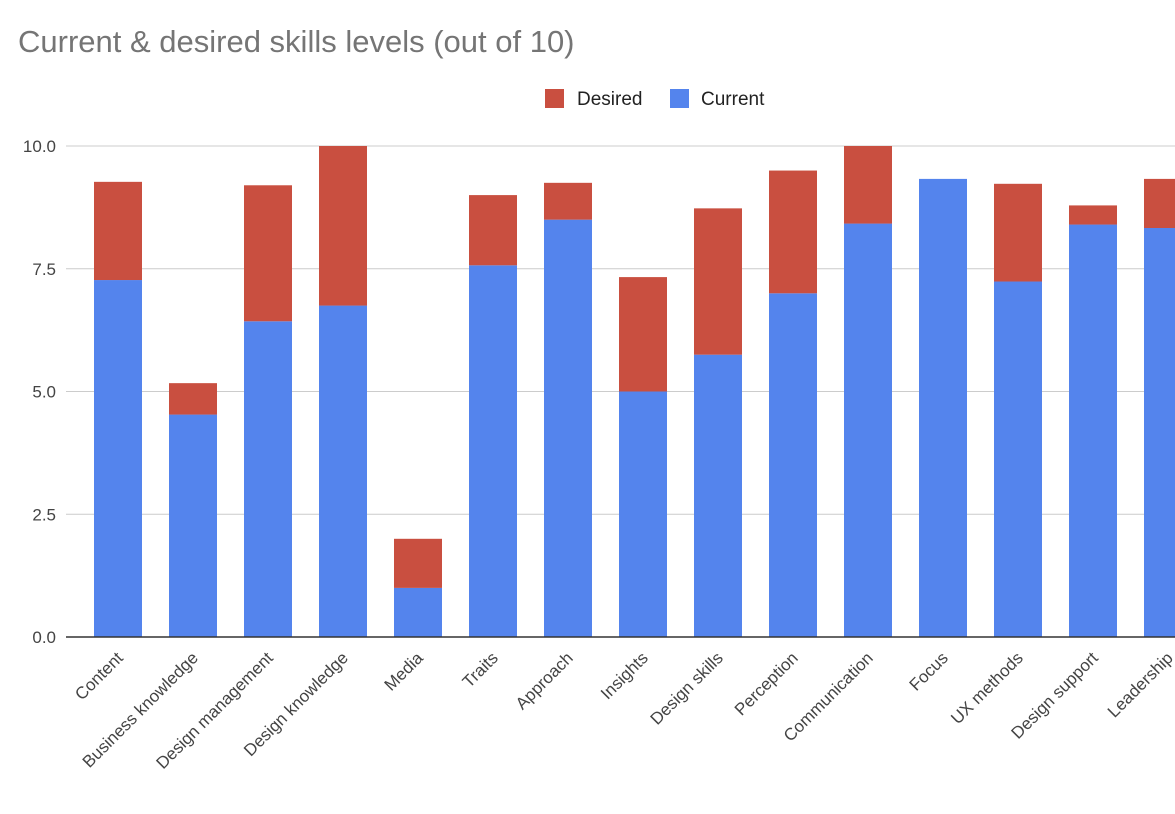 This screenshot has height=814, width=1175. What do you see at coordinates (929, 671) in the screenshot?
I see `x-tick-label: Focus` at bounding box center [929, 671].